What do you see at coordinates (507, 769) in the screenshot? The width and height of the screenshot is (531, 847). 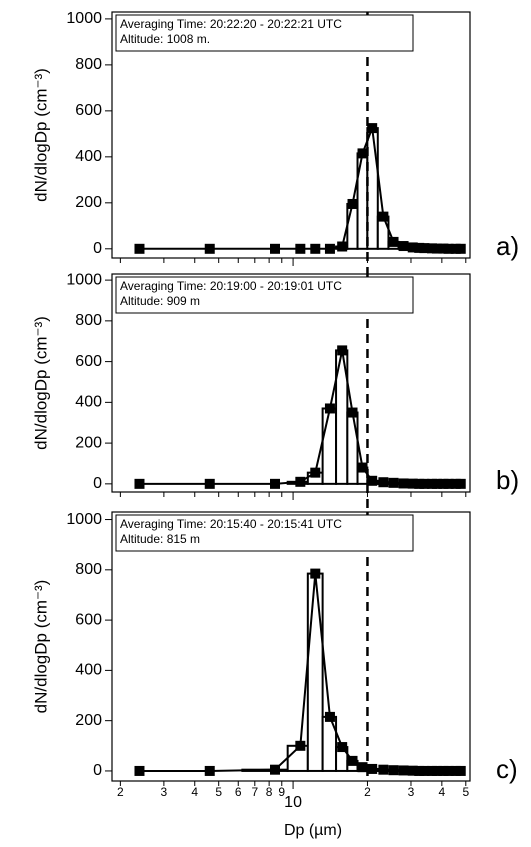 I see `panel-label: c)` at bounding box center [507, 769].